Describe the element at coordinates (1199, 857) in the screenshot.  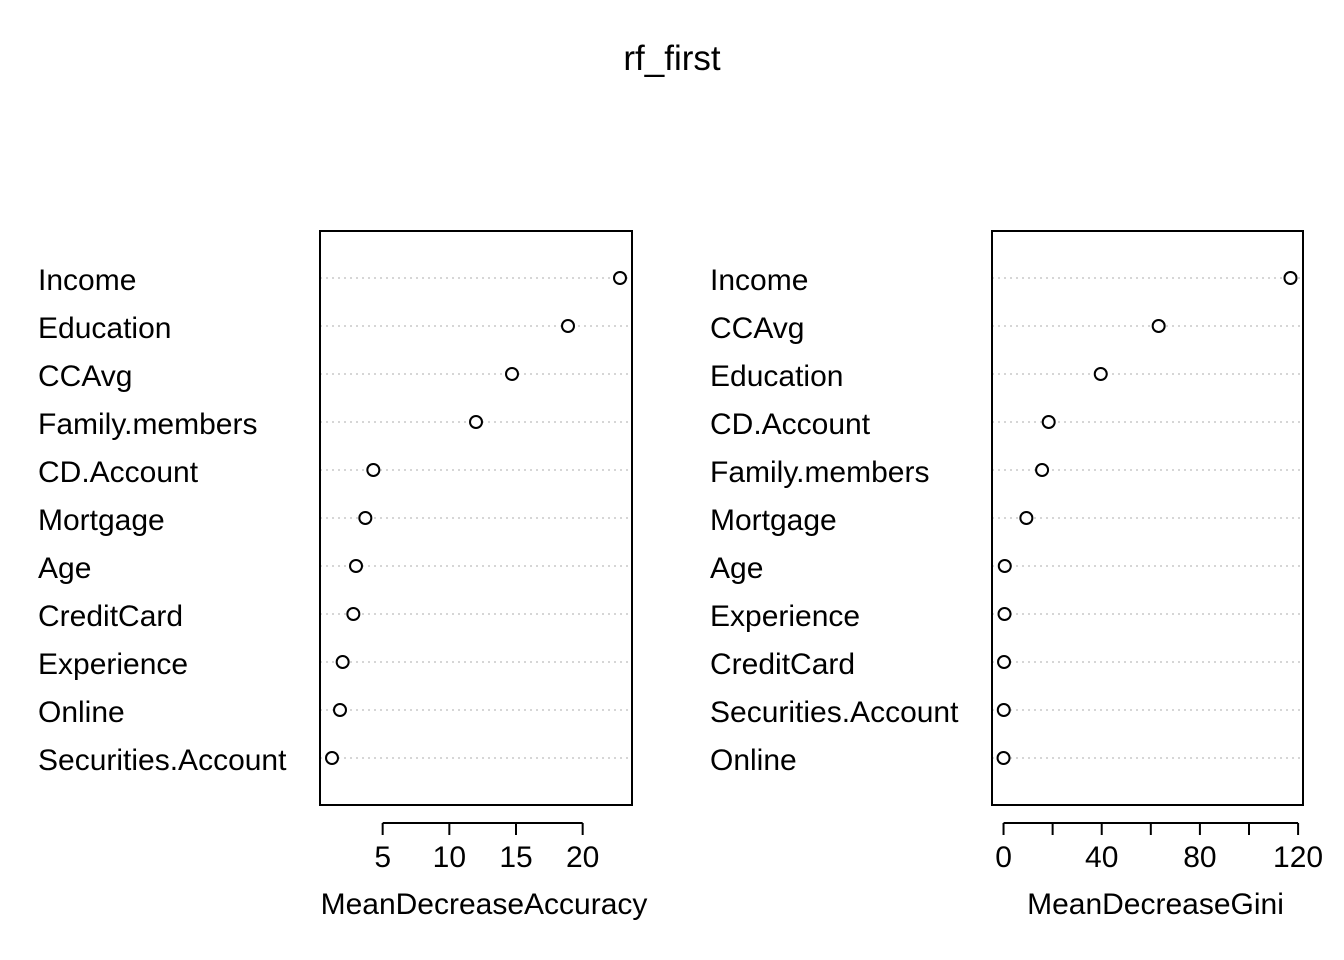
I see `x-tick-label: 80` at that location.